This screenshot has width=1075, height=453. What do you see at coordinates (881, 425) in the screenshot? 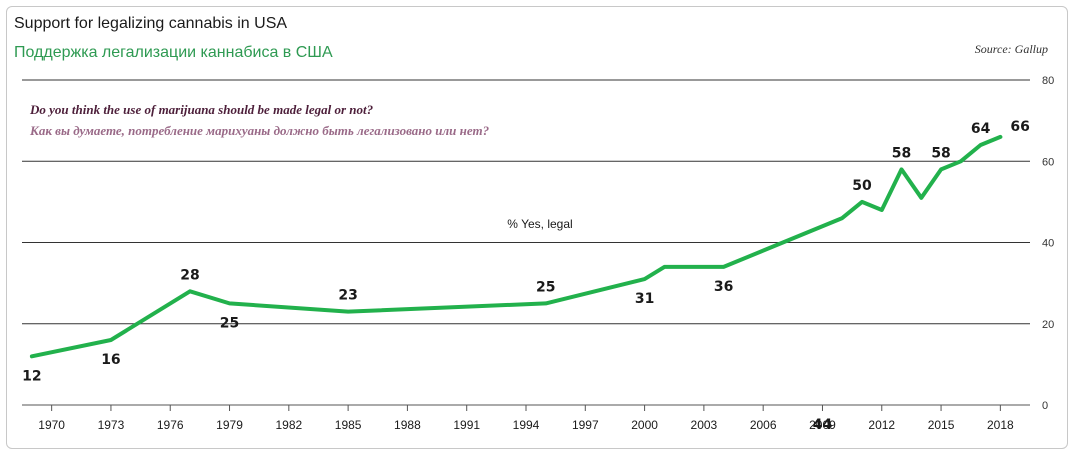
I see `x-tick-label: 2012` at bounding box center [881, 425].